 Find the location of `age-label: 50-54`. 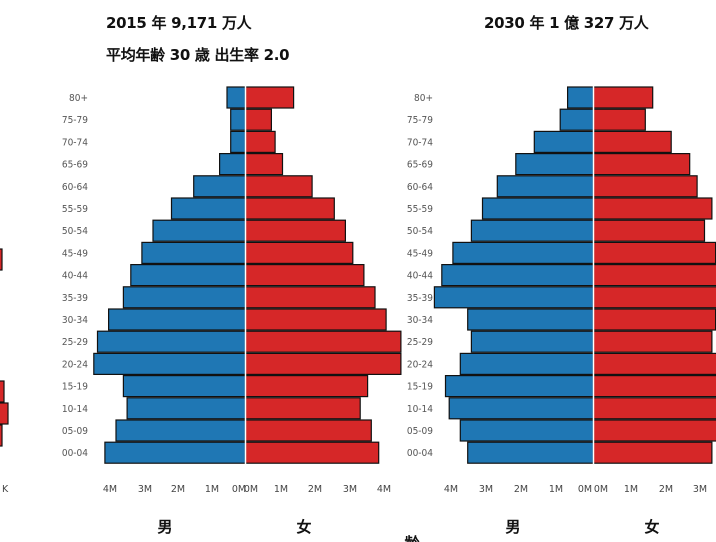

age-label: 50-54 is located at coordinates (75, 231).